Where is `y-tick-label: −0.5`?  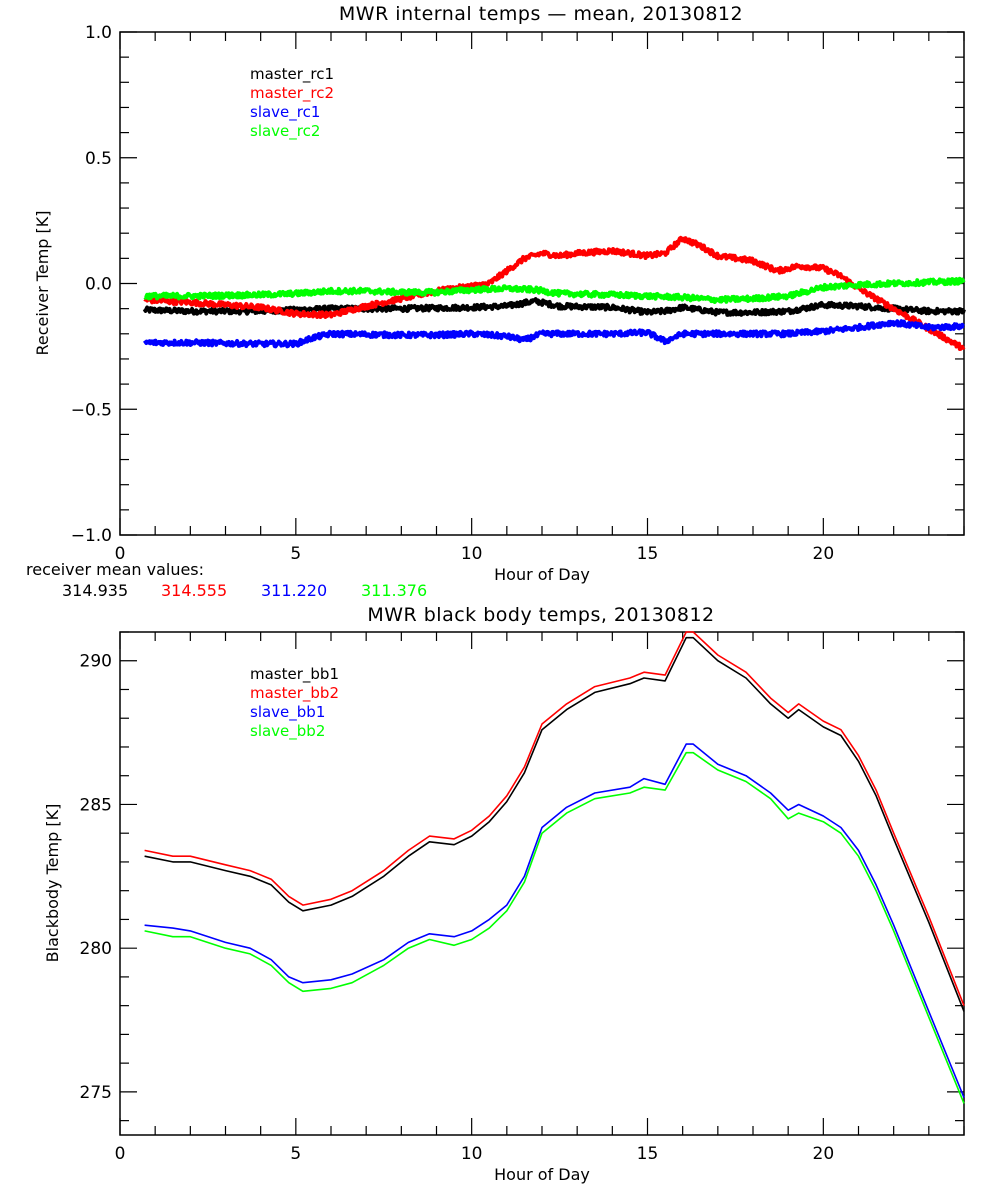
y-tick-label: −0.5 is located at coordinates (91, 410).